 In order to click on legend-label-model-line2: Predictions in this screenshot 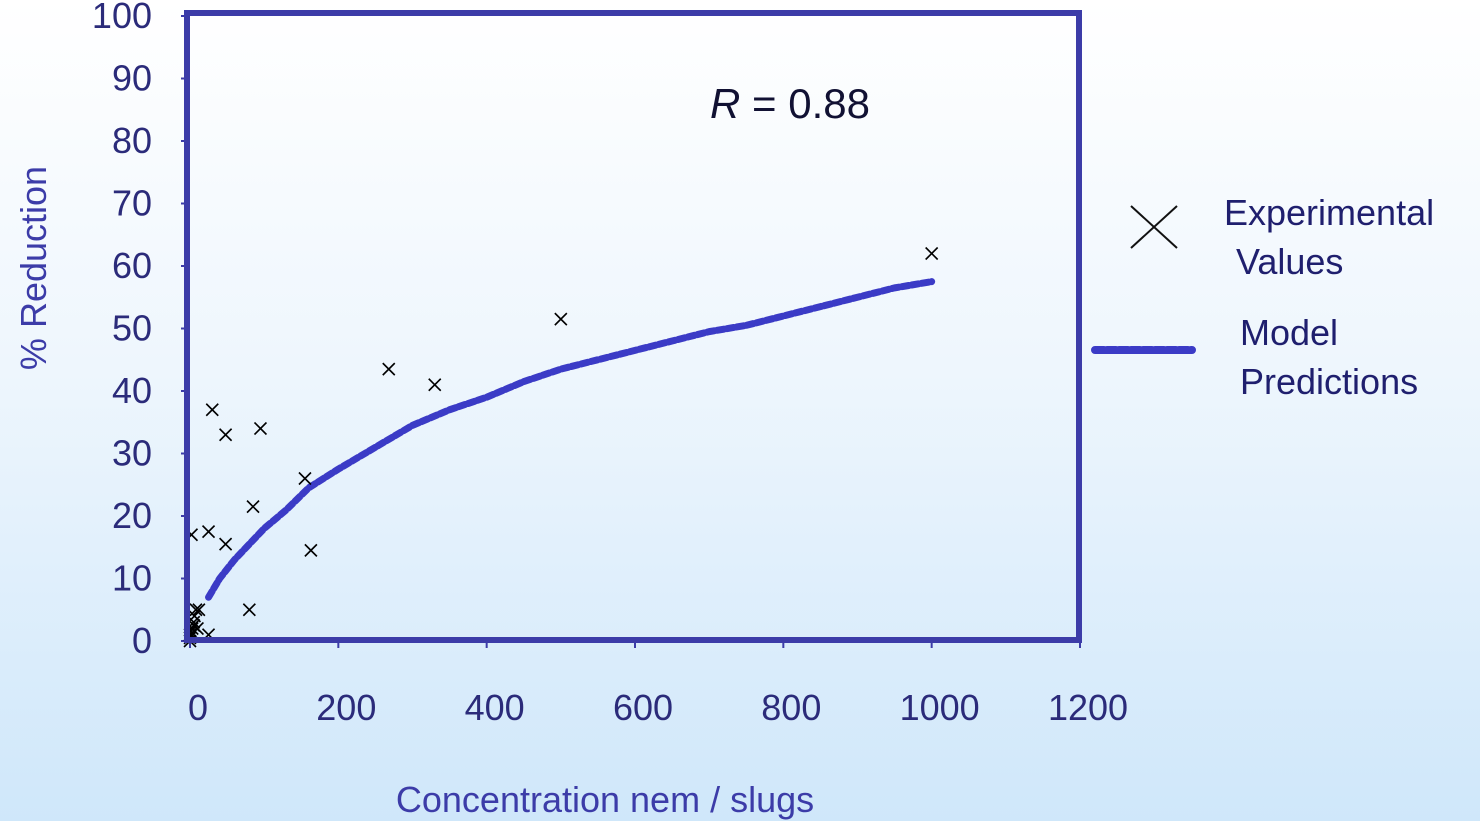, I will do `click(1329, 381)`.